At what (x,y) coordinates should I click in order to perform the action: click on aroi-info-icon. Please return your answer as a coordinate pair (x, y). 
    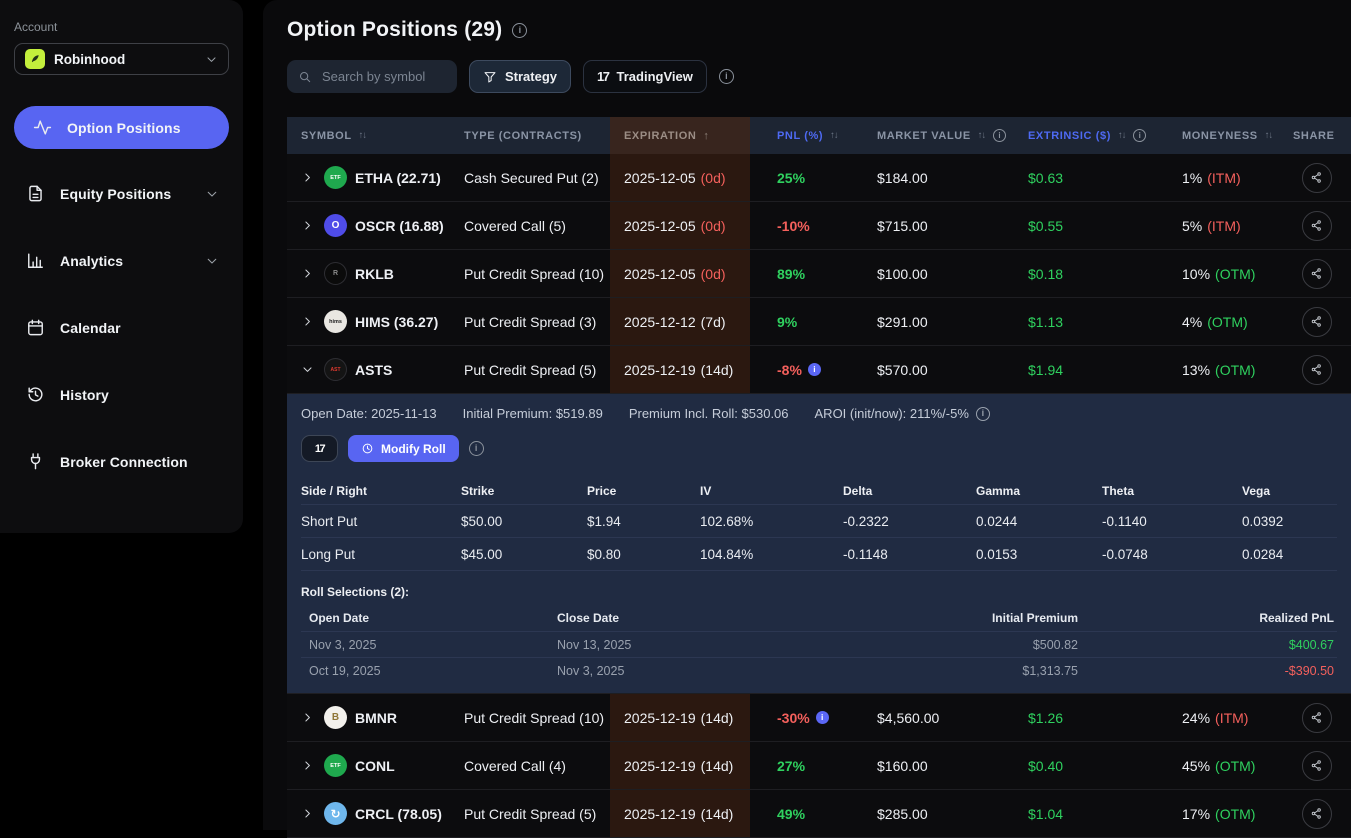
    Looking at the image, I should click on (982, 413).